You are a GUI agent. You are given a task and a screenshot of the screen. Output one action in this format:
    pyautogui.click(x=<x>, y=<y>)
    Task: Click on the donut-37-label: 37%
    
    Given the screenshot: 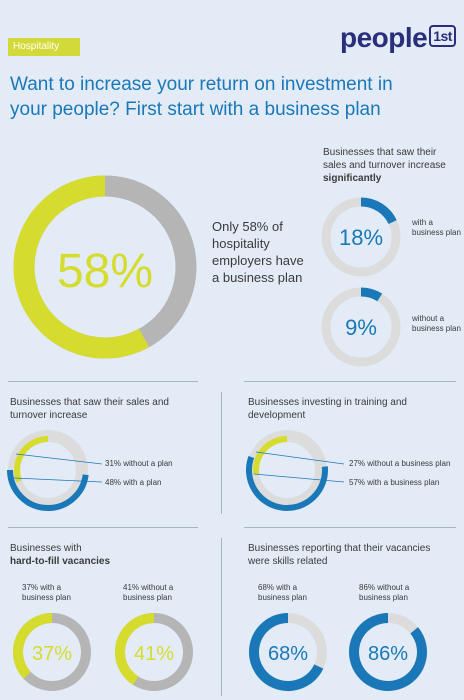 What is the action you would take?
    pyautogui.click(x=52, y=654)
    